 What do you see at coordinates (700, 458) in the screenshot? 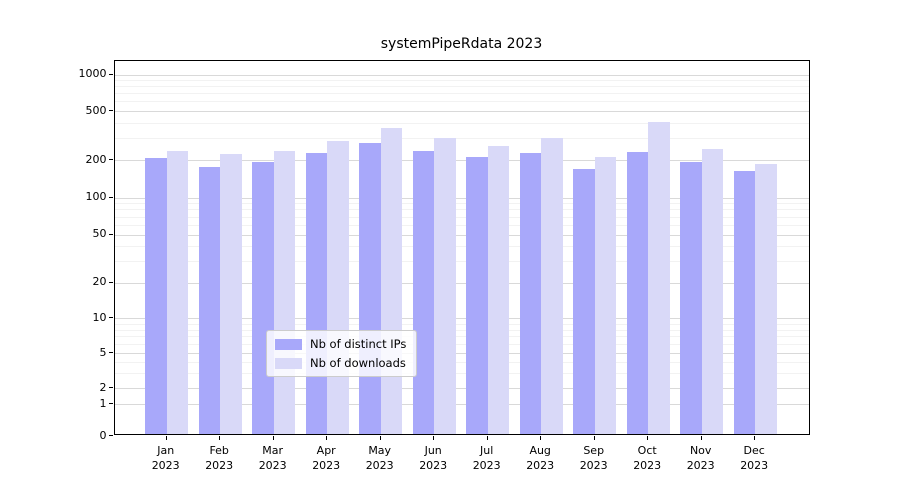
I see `x-tick-label: Nov 2023` at bounding box center [700, 458].